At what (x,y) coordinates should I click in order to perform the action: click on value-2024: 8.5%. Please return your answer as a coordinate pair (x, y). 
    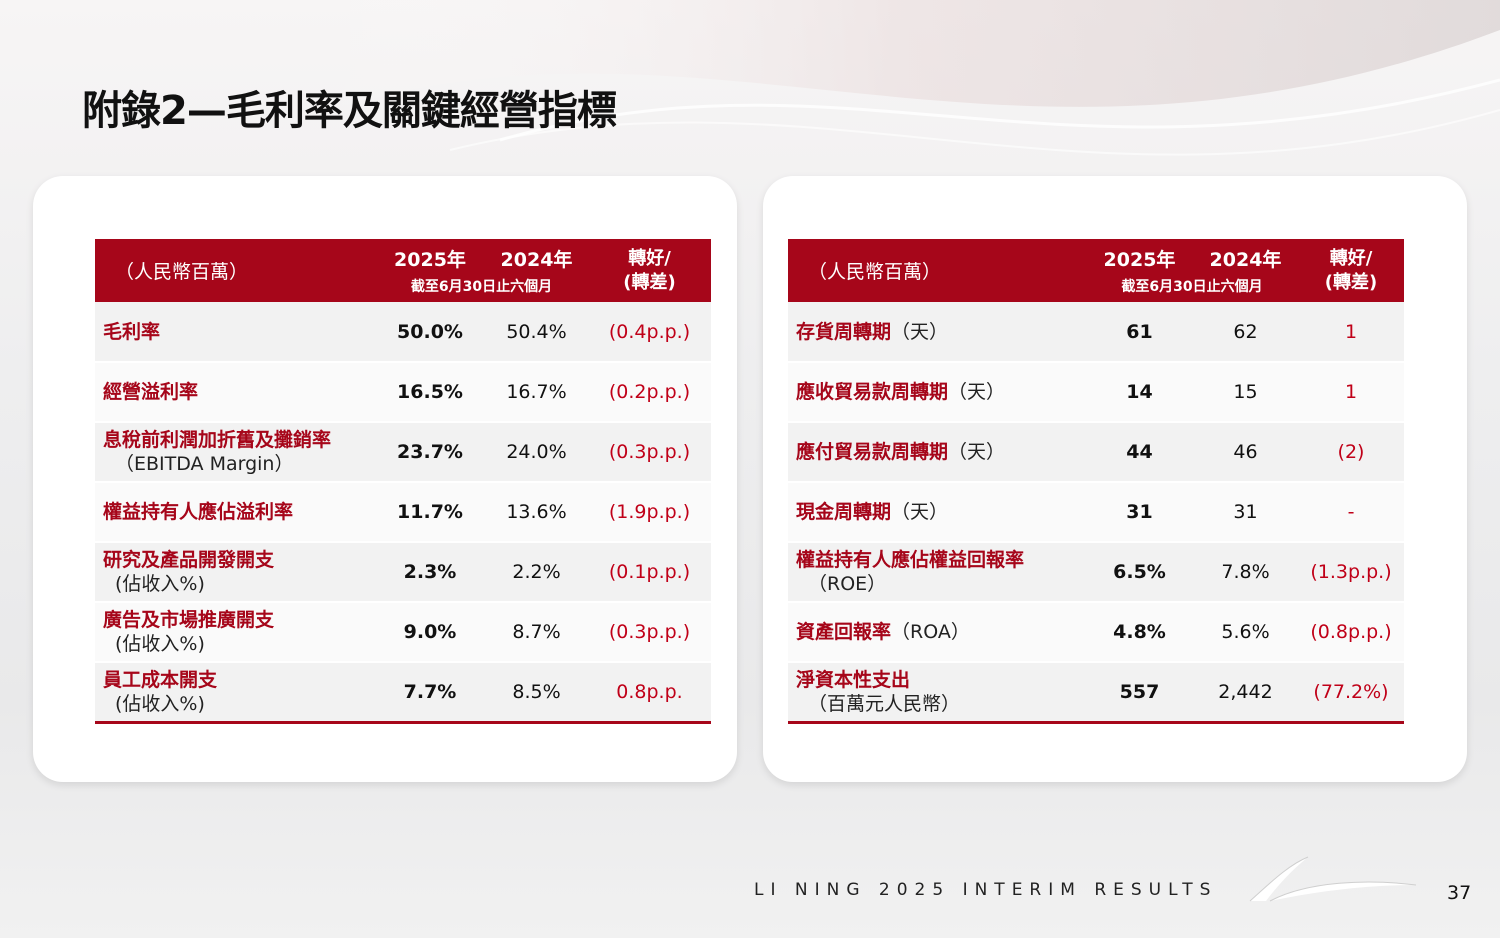
    Looking at the image, I should click on (536, 693).